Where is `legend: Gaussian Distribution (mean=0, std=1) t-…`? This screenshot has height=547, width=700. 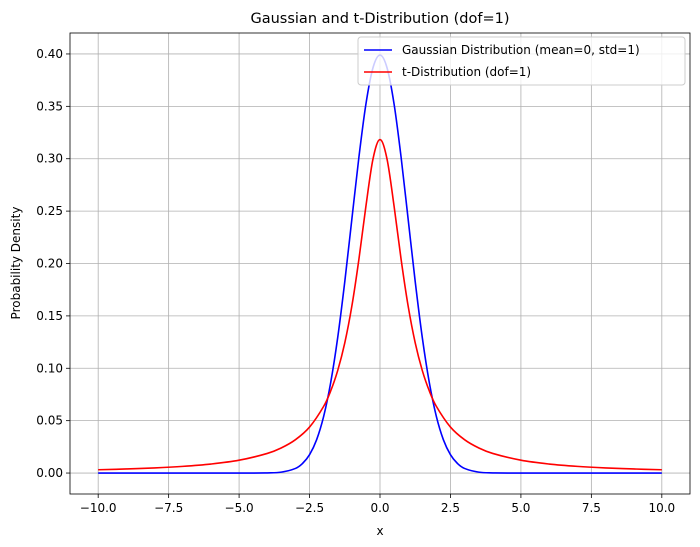 legend: Gaussian Distribution (mean=0, std=1) t-… is located at coordinates (521, 61).